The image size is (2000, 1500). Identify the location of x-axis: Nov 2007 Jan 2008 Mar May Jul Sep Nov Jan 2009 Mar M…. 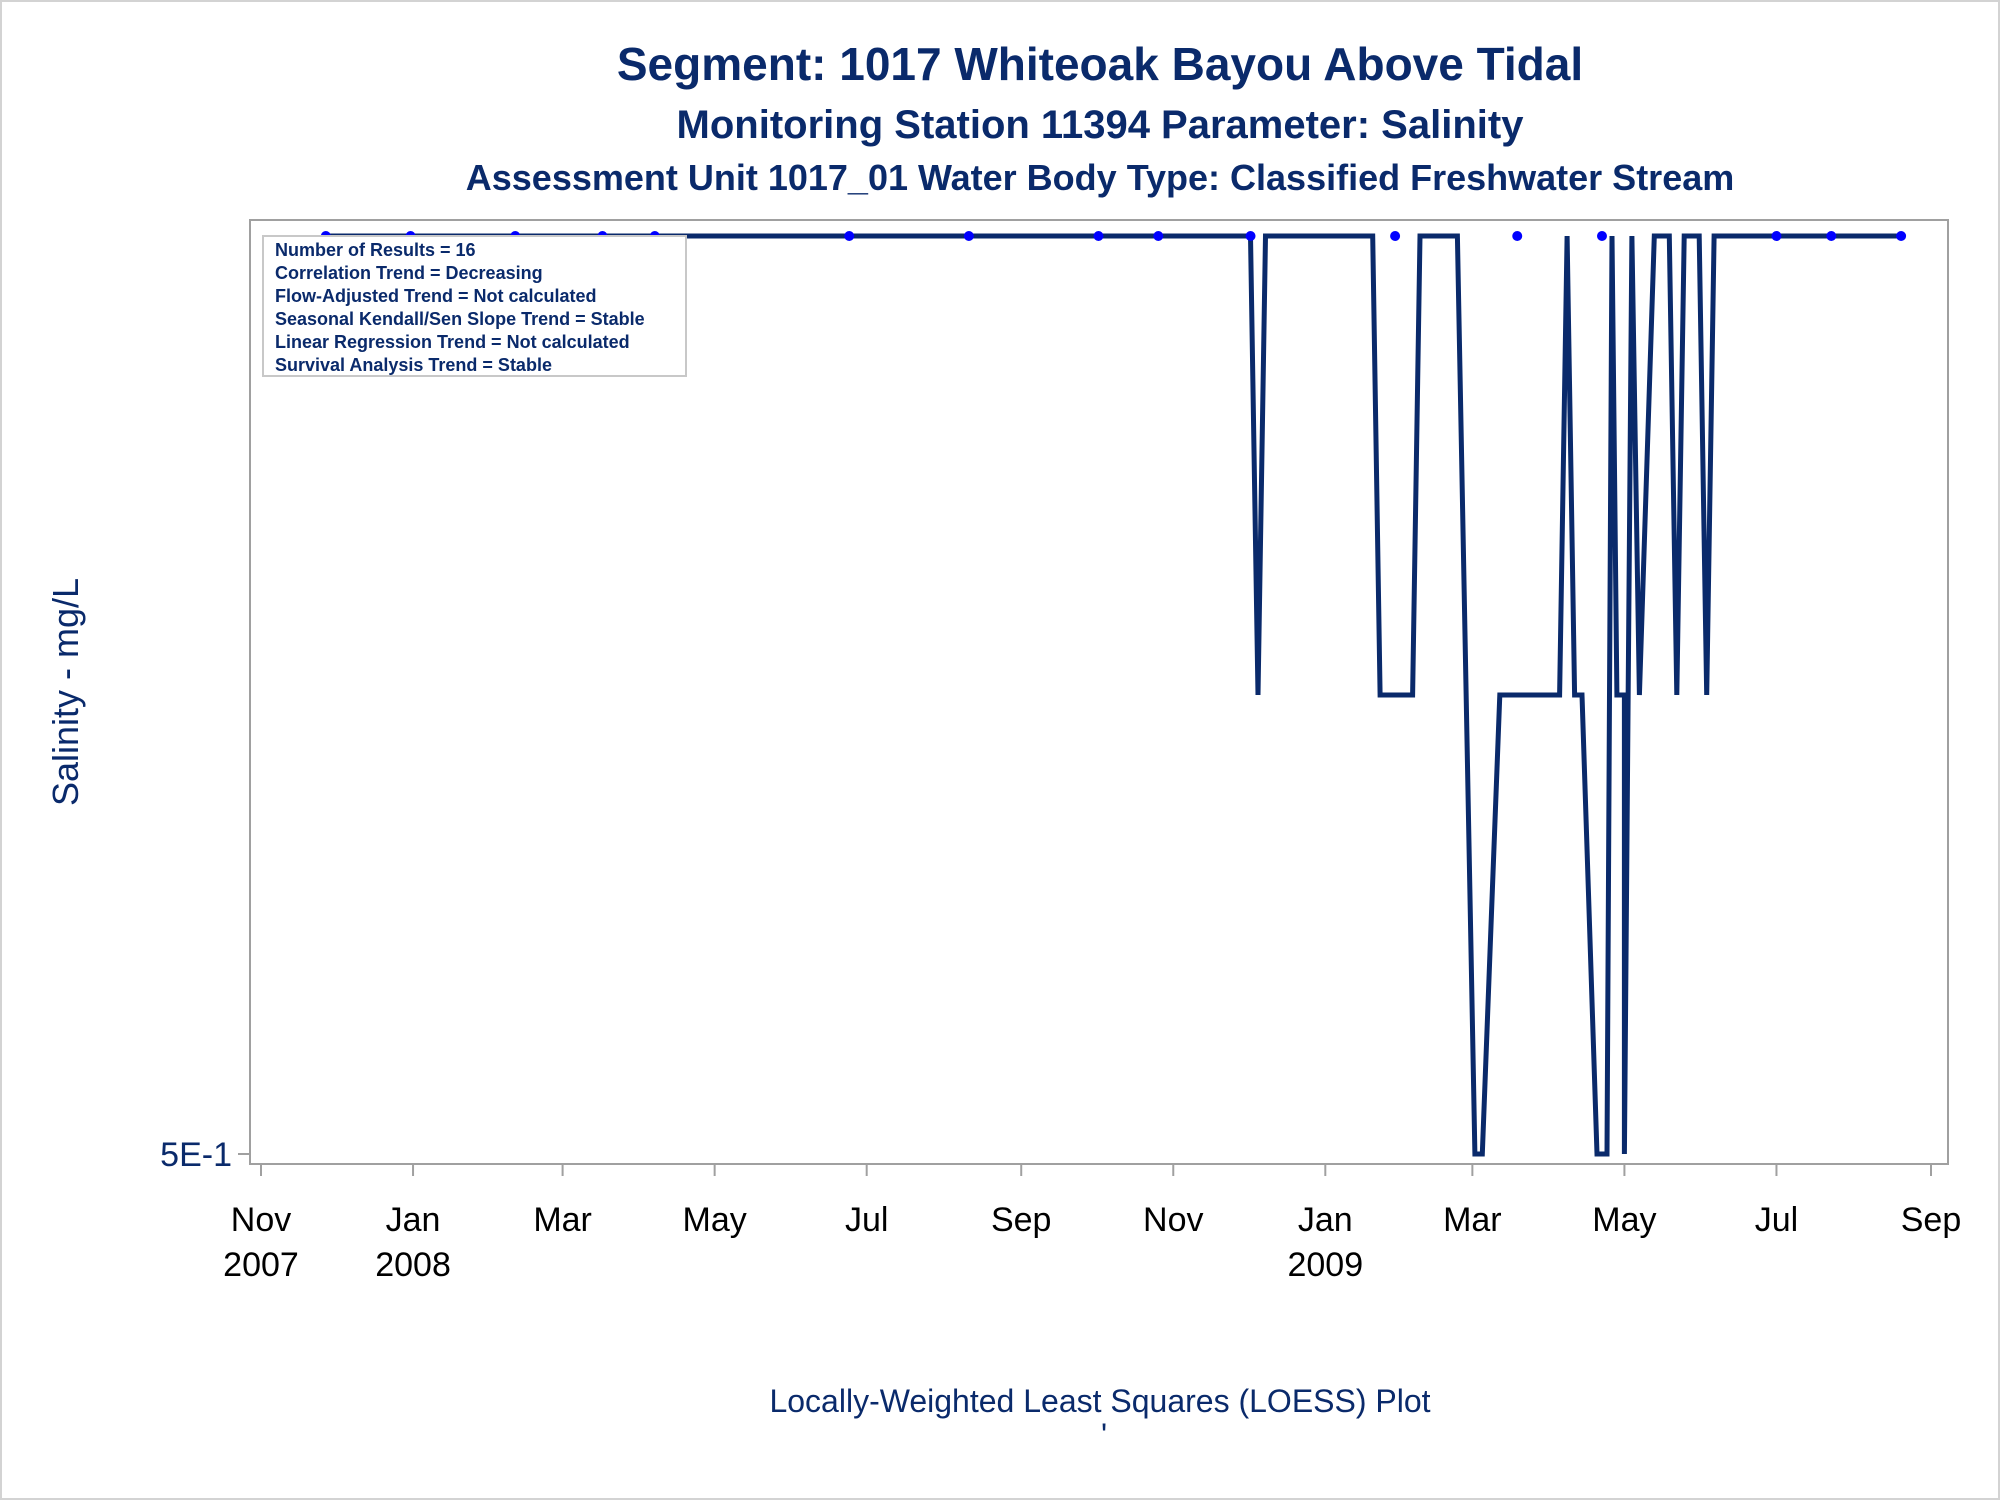
(1092, 1224).